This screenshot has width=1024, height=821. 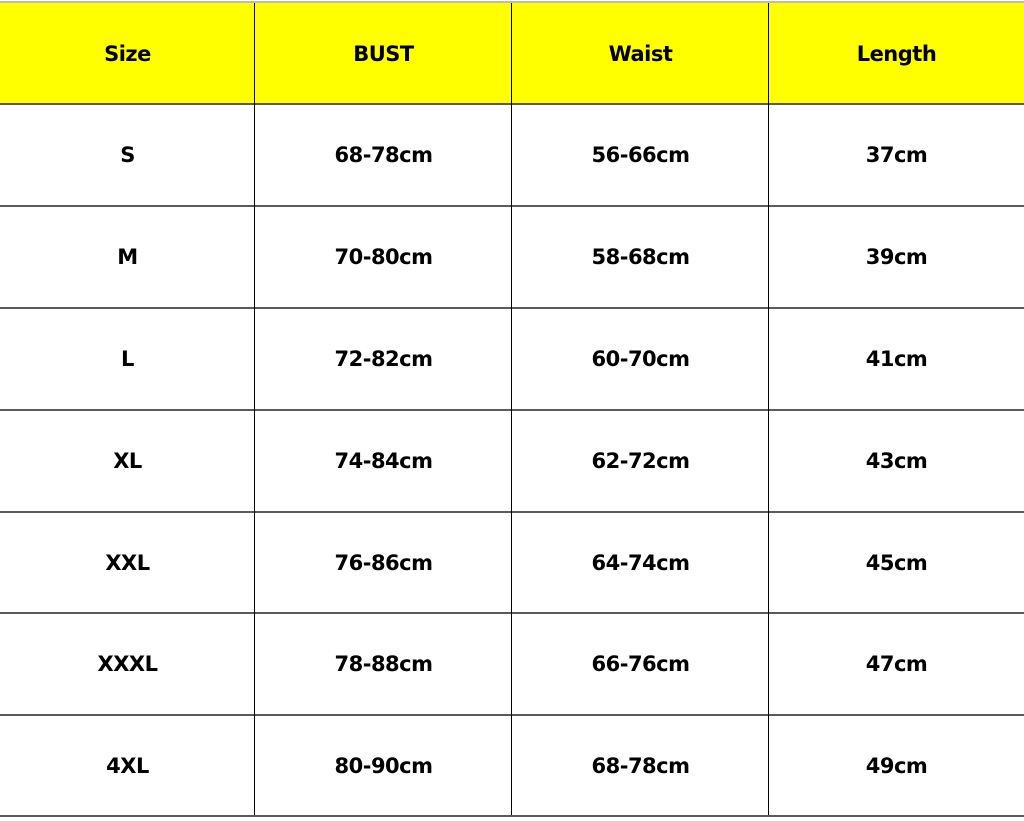 What do you see at coordinates (384, 461) in the screenshot?
I see `table-cell: 74-84cm` at bounding box center [384, 461].